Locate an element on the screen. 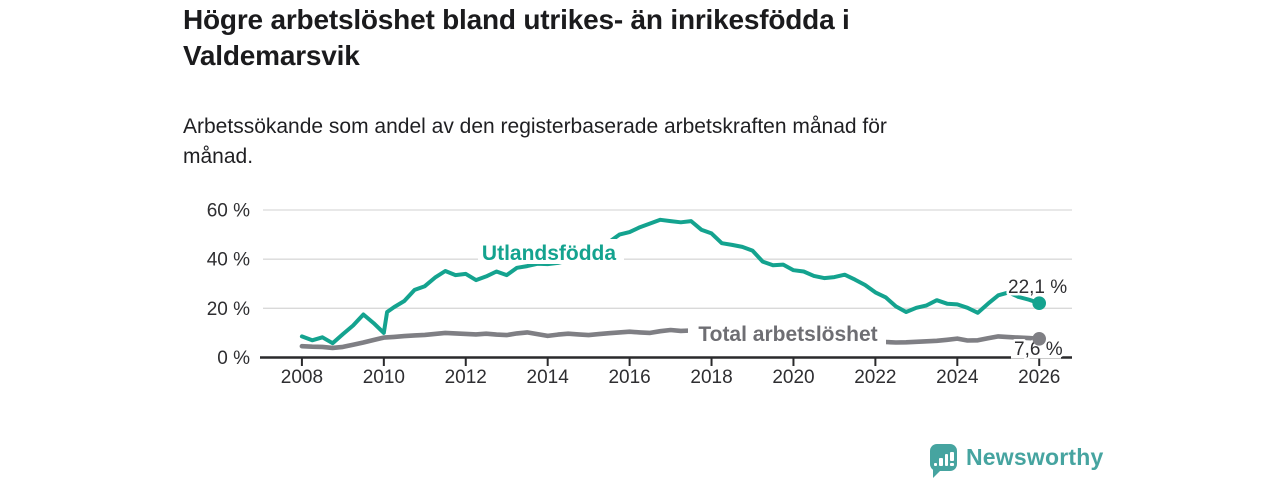 This screenshot has width=1280, height=480. logo-bar-tall is located at coordinates (946, 460).